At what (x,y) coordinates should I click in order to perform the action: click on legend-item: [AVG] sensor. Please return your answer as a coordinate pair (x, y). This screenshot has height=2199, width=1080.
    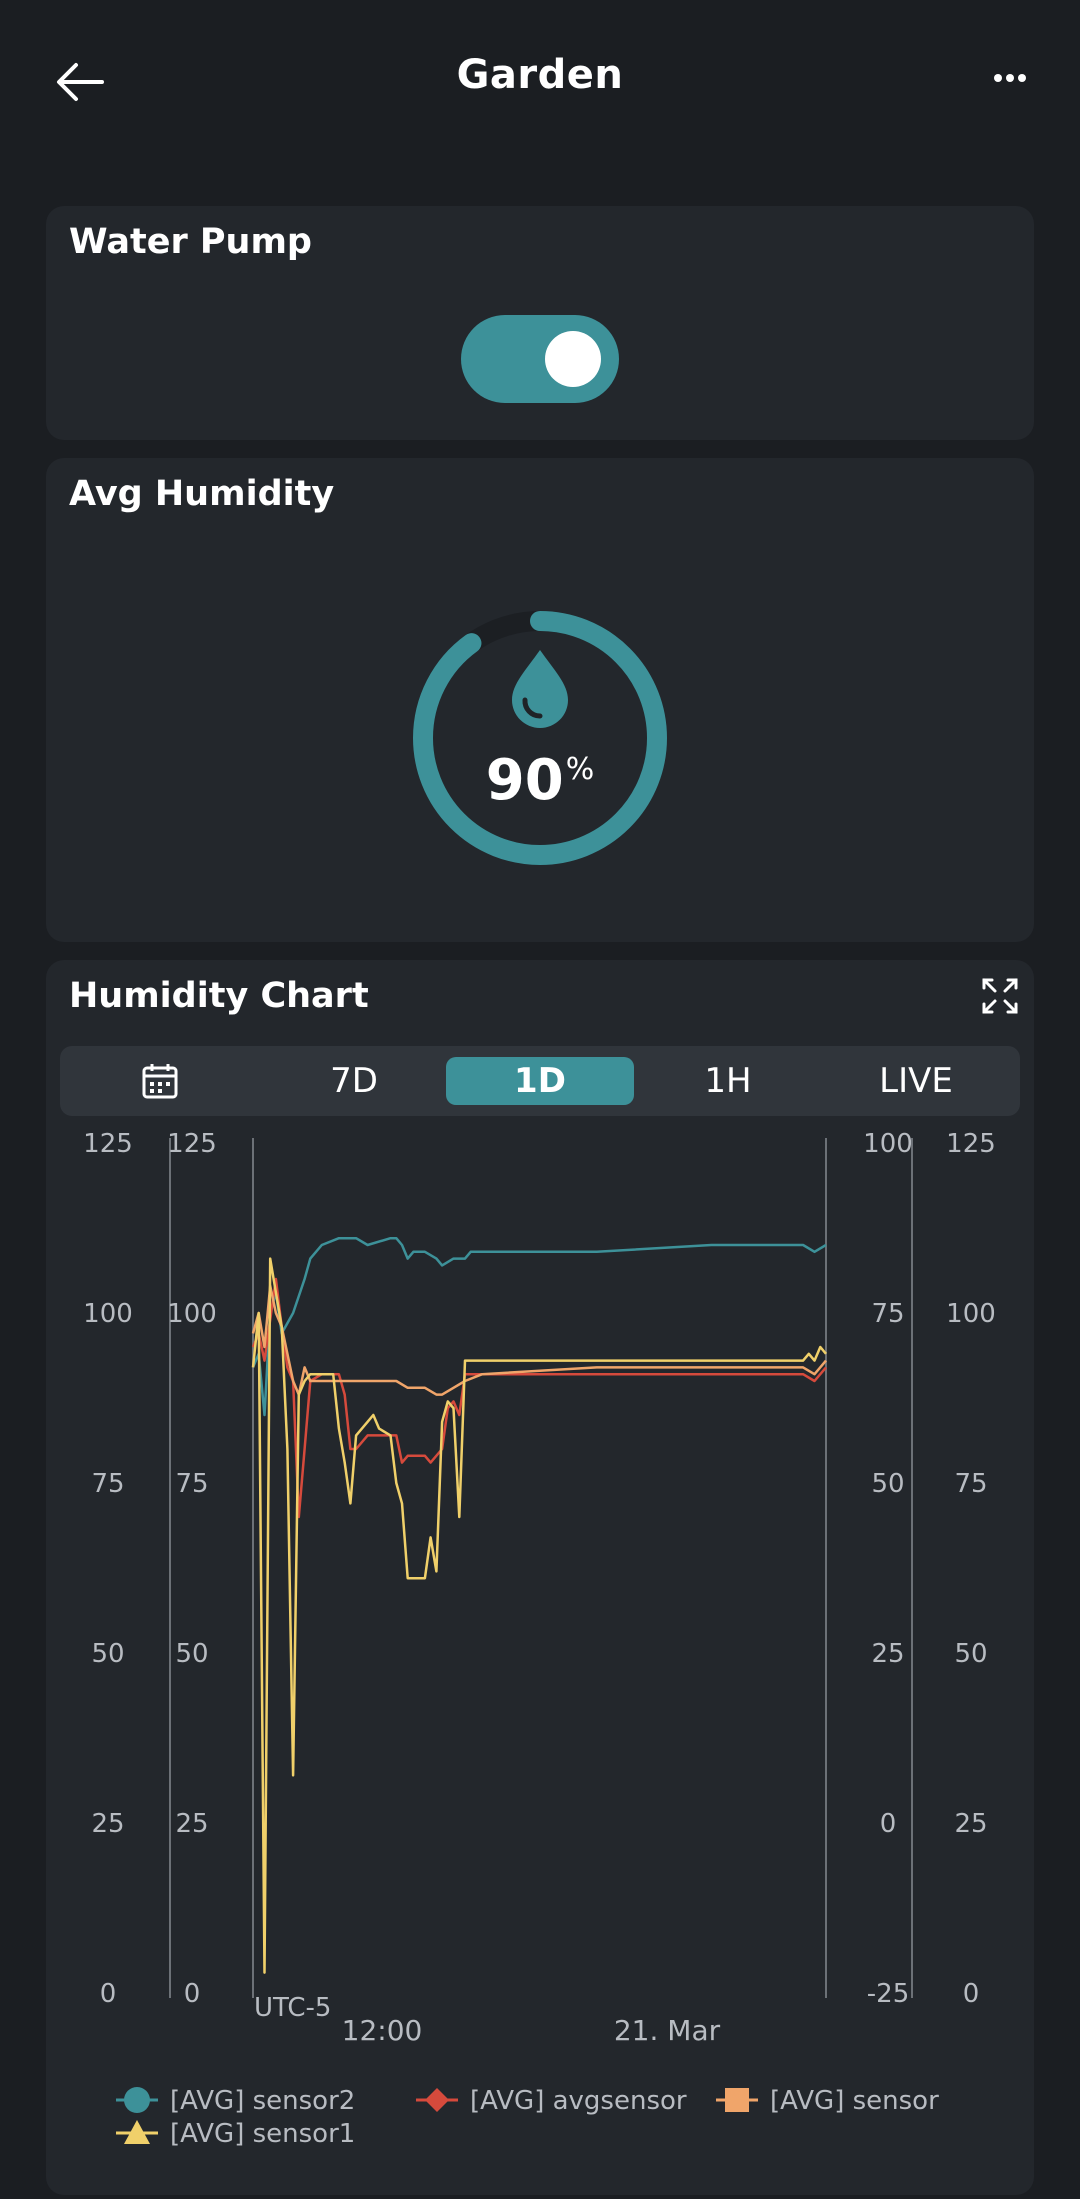
    Looking at the image, I should click on (827, 2101).